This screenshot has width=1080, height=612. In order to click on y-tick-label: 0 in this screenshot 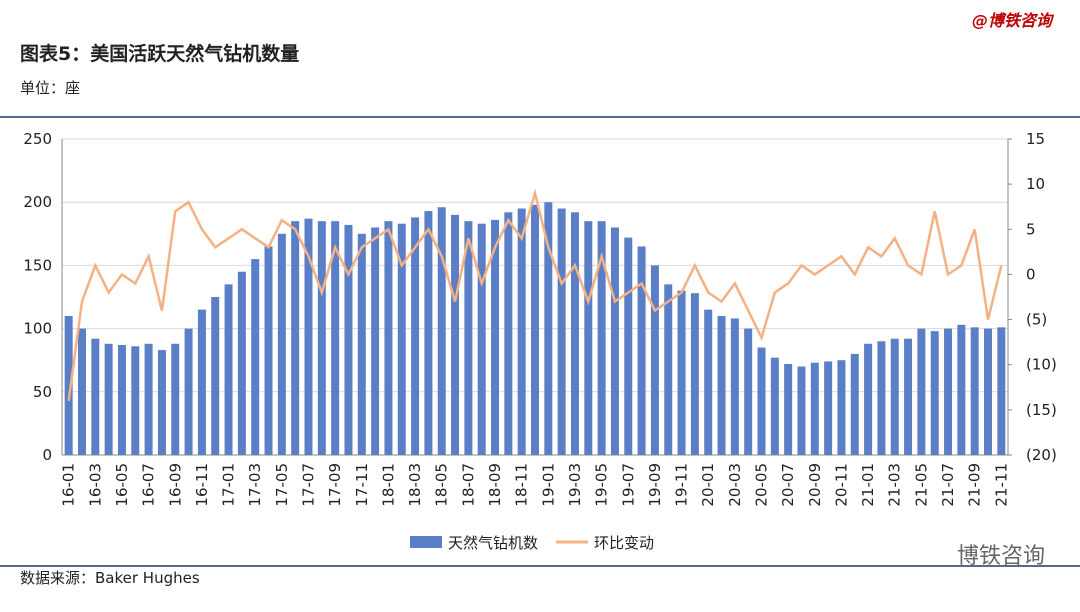, I will do `click(47, 455)`.